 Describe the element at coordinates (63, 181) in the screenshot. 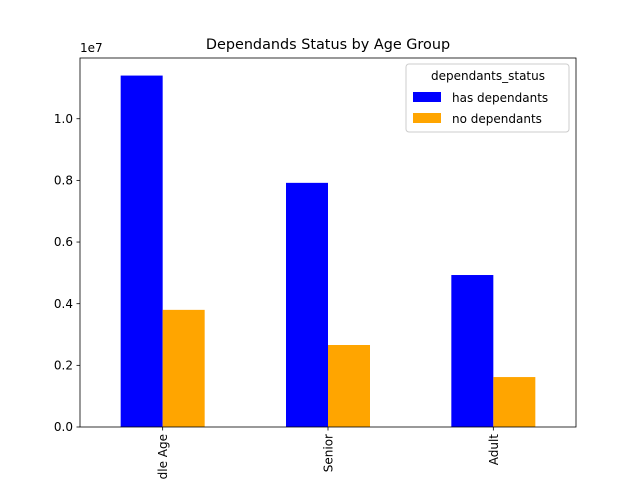

I see `y-tick-label-4: 0.8` at that location.